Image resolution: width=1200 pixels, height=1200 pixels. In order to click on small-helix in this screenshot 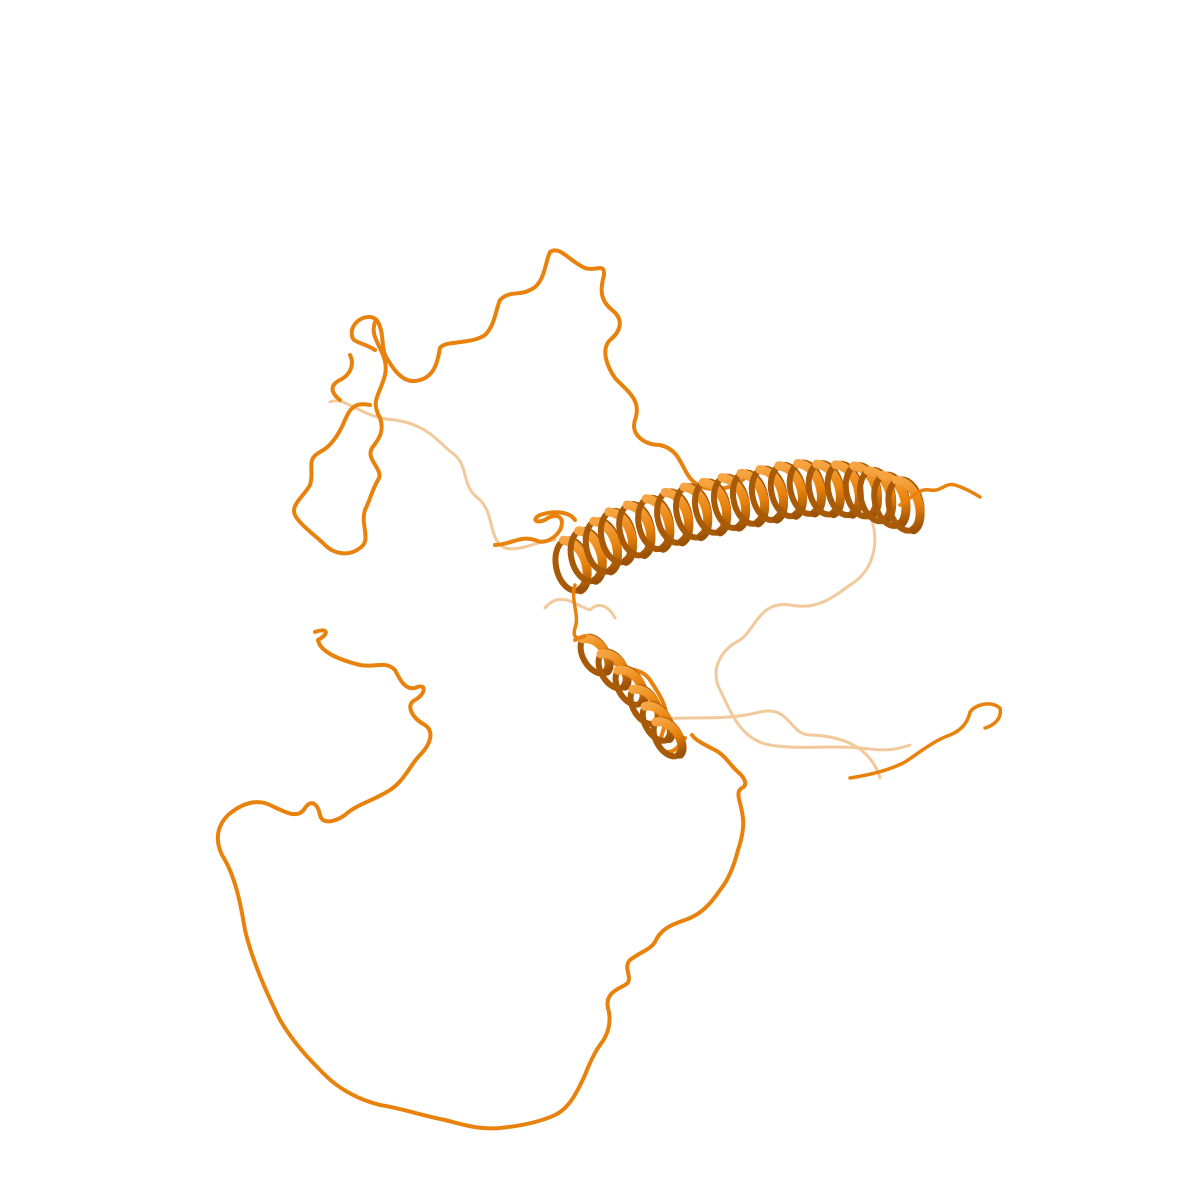, I will do `click(630, 696)`.